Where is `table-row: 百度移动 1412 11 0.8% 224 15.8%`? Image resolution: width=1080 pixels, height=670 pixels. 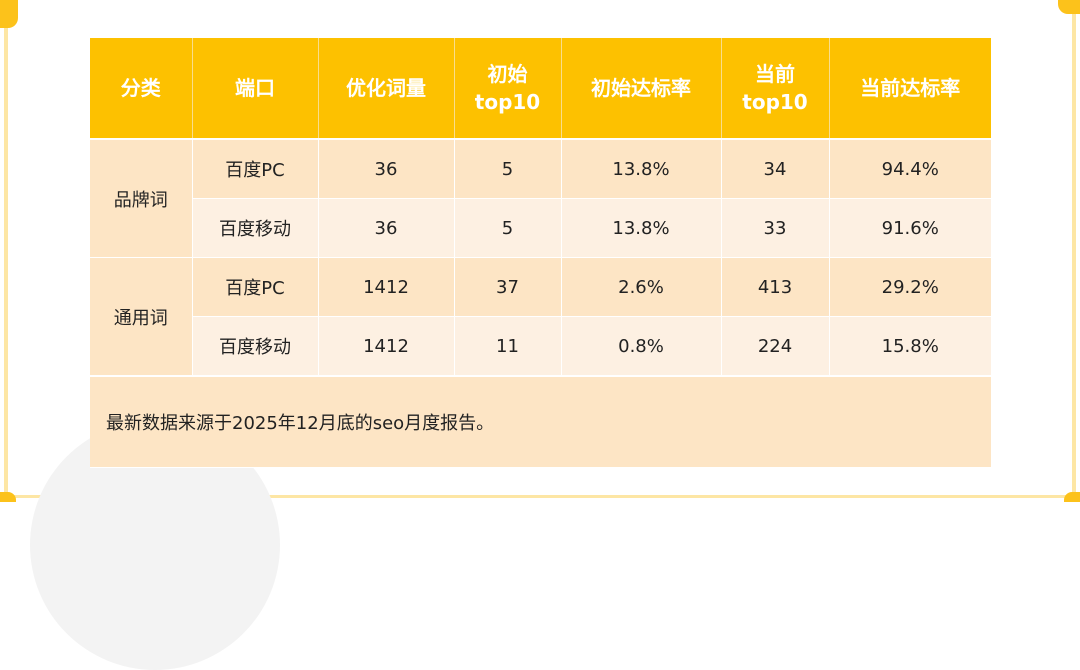 table-row: 百度移动 1412 11 0.8% 224 15.8% is located at coordinates (540, 346).